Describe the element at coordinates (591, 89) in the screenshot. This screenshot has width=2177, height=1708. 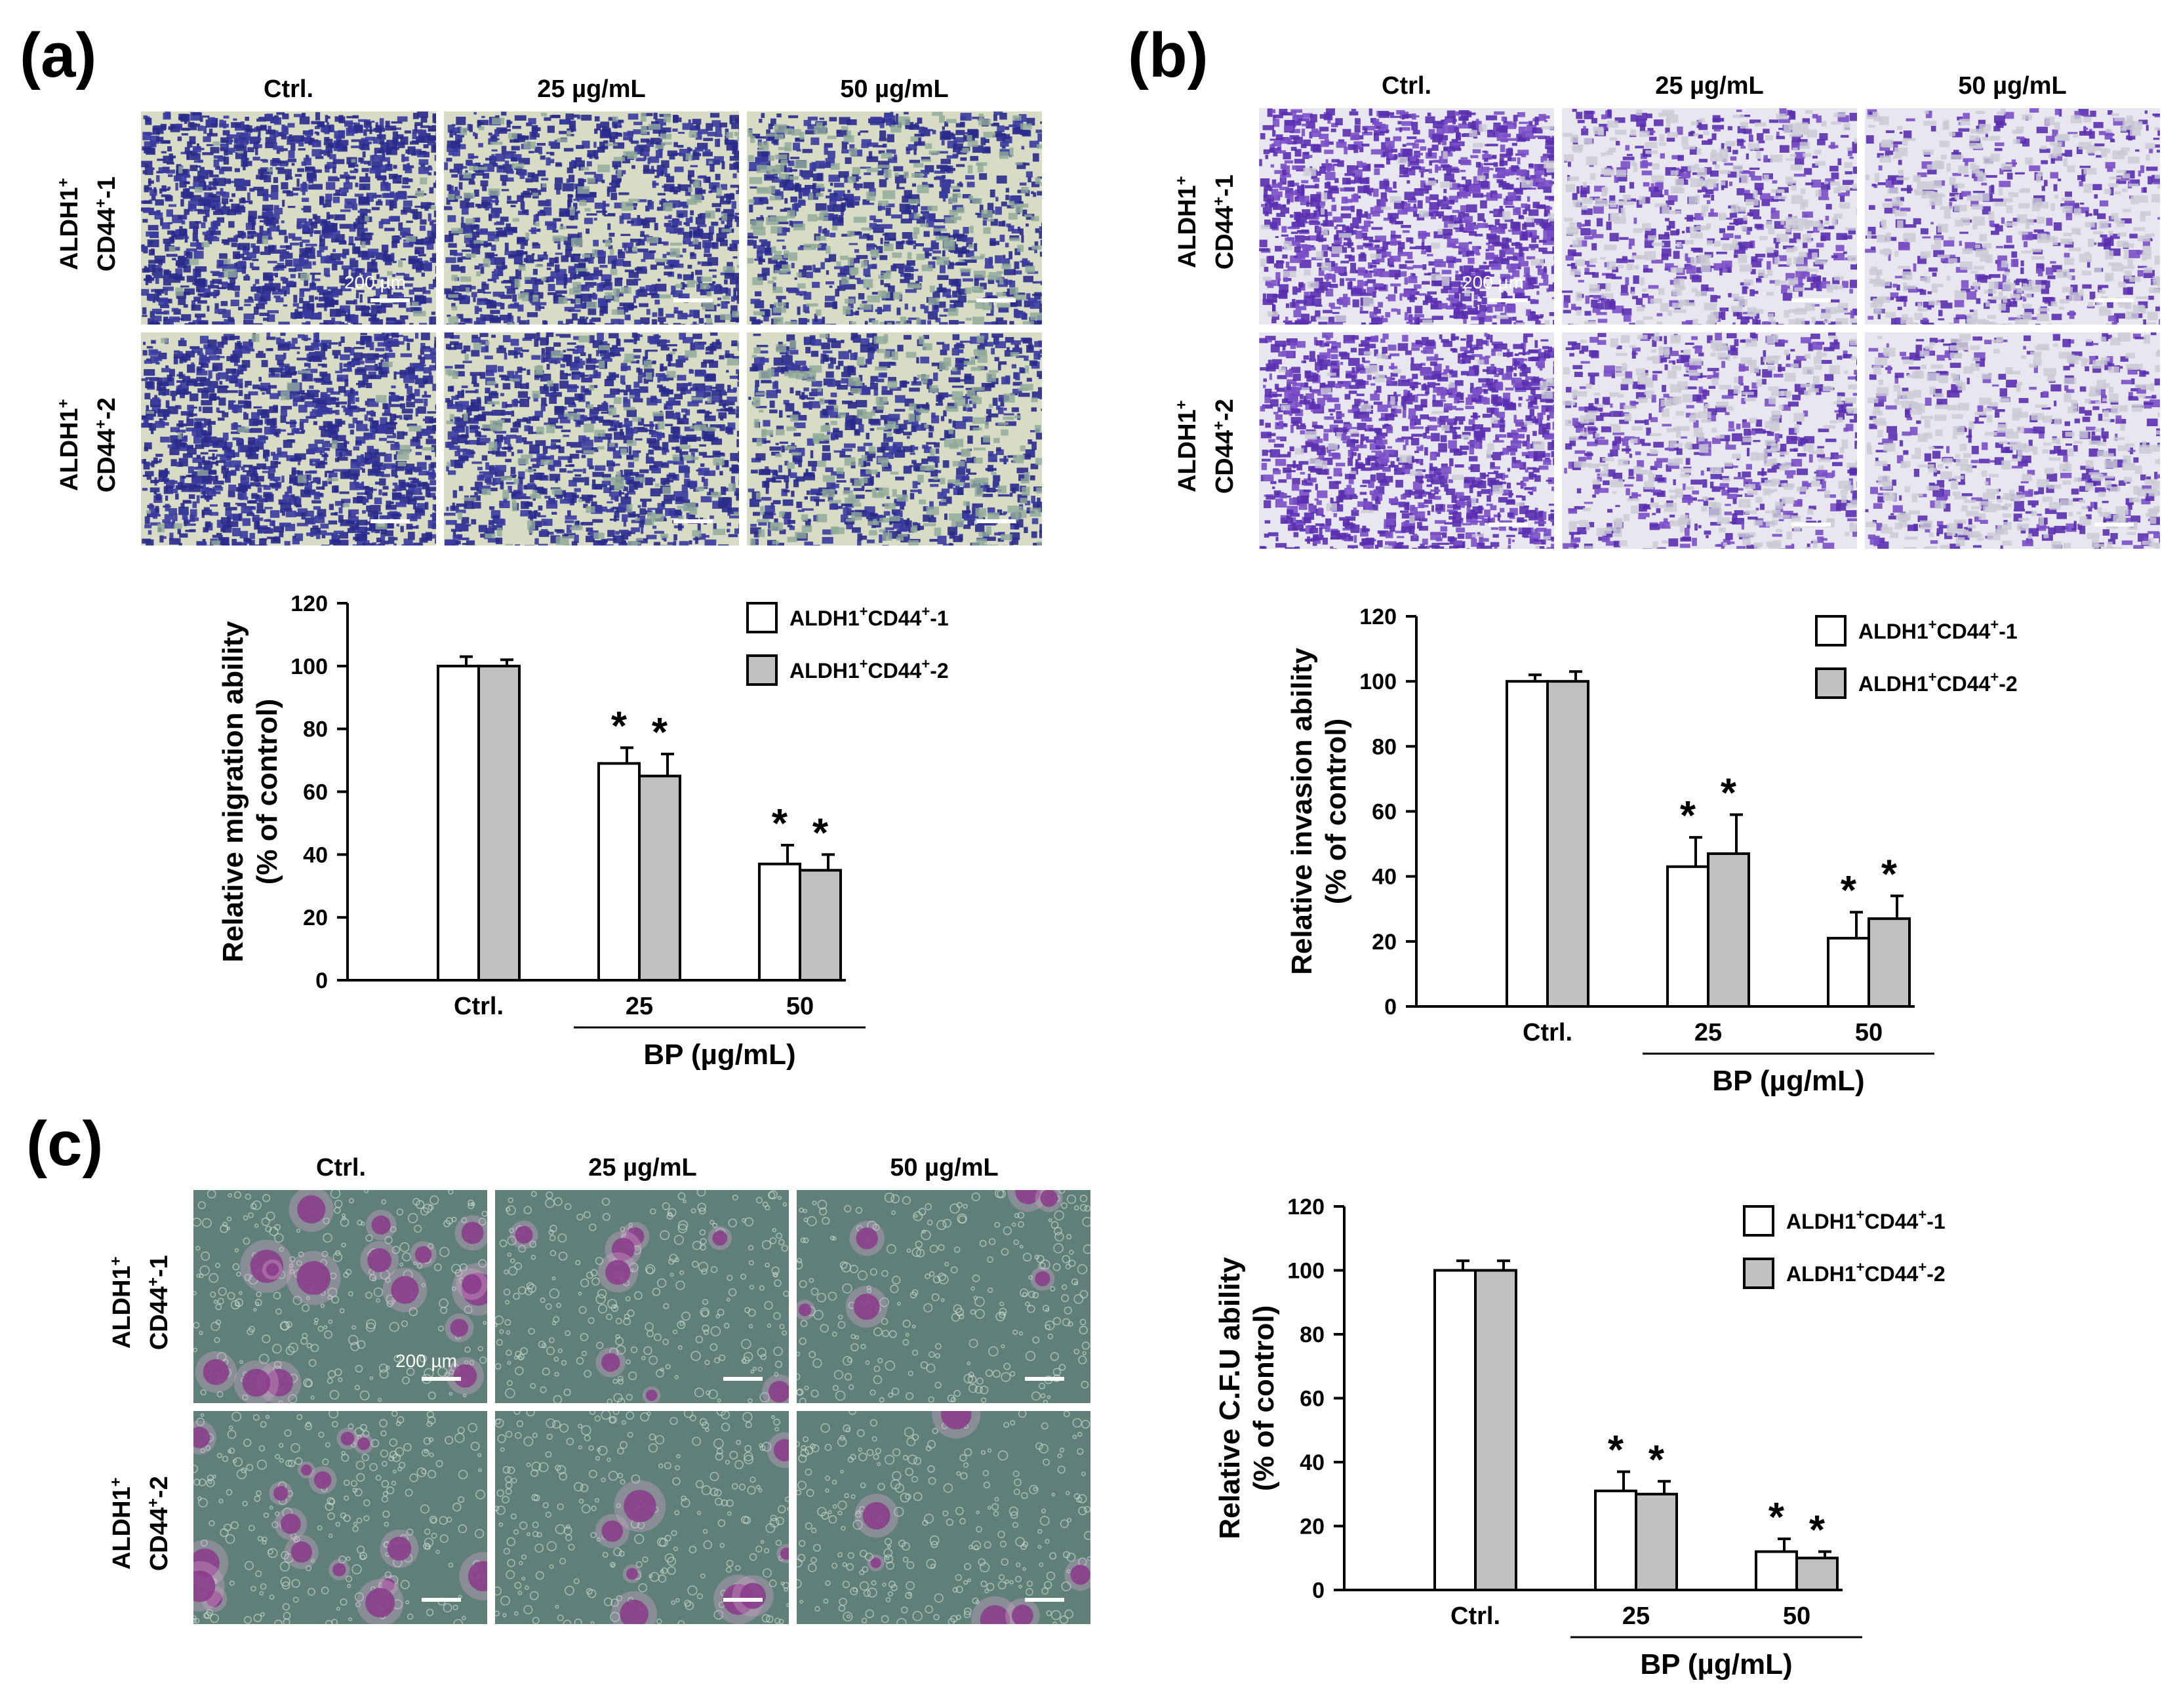
I see `column-label: 25 µg/mL` at that location.